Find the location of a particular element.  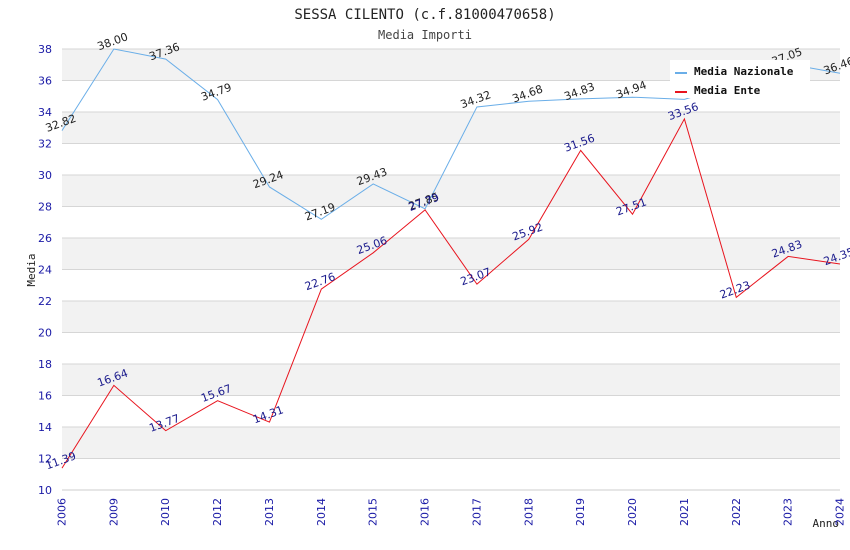

y-tick-label: 38 is located at coordinates (45, 49).